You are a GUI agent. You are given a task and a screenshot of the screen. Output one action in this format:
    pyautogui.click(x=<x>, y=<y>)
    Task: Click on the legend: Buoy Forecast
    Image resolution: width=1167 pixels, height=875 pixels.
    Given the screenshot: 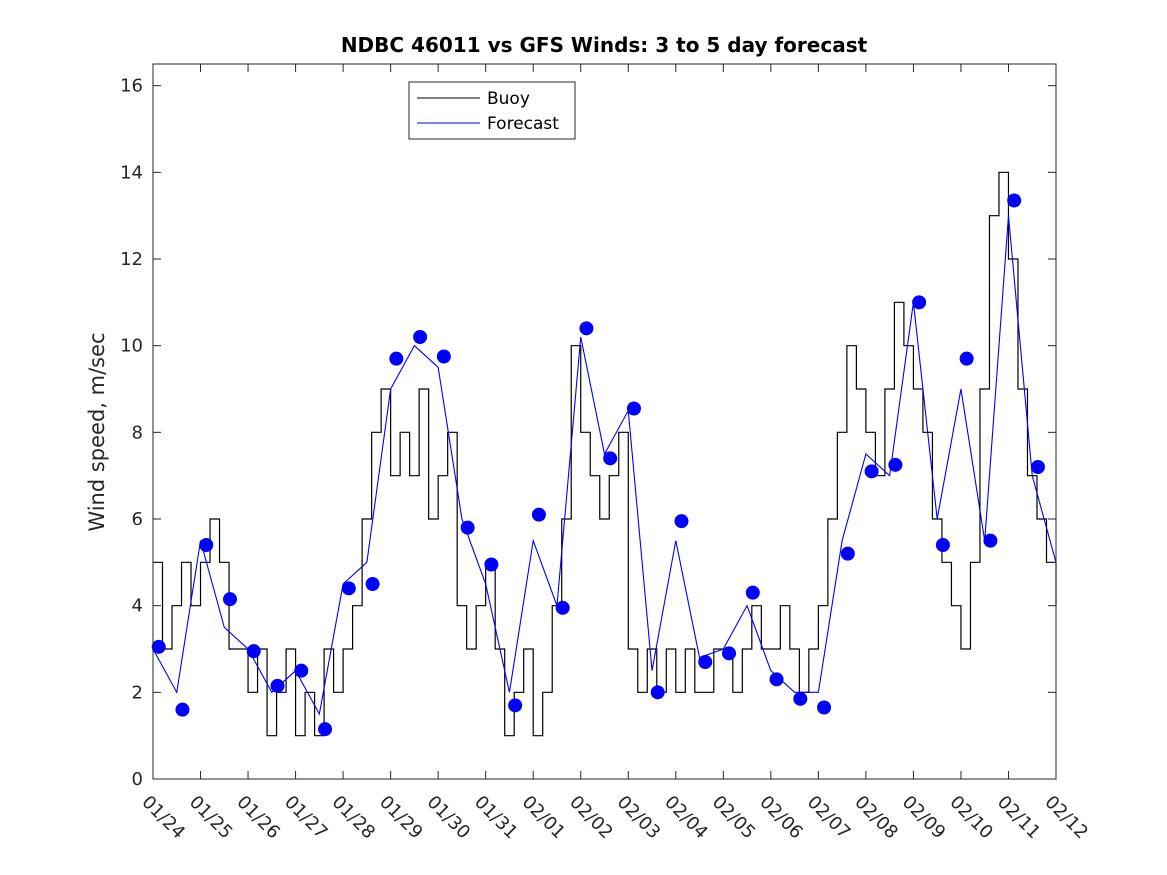 What is the action you would take?
    pyautogui.click(x=492, y=110)
    